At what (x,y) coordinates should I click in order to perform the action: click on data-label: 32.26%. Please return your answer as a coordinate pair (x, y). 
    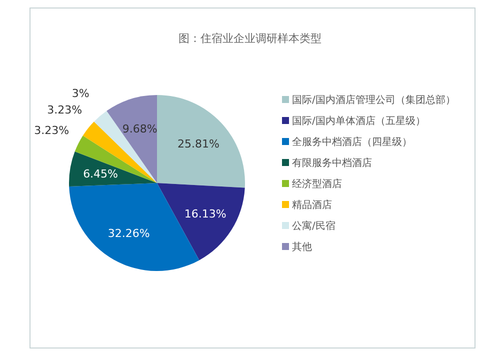
    Looking at the image, I should click on (129, 233).